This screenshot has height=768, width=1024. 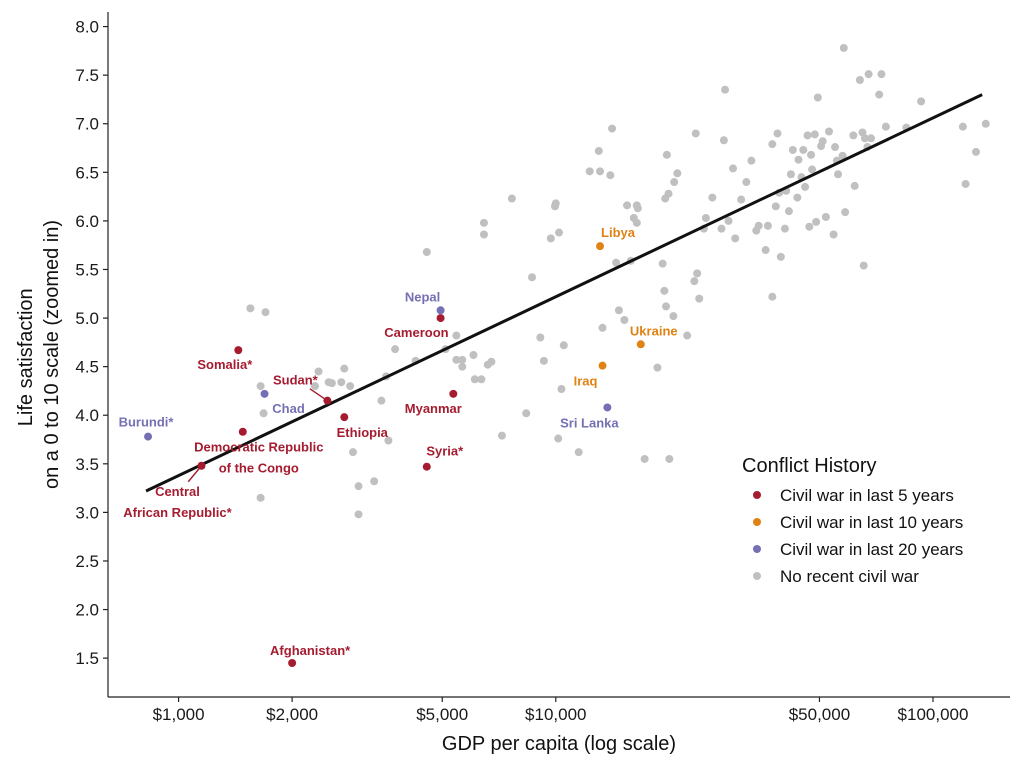 I want to click on point-label-line: Chad, so click(x=288, y=408).